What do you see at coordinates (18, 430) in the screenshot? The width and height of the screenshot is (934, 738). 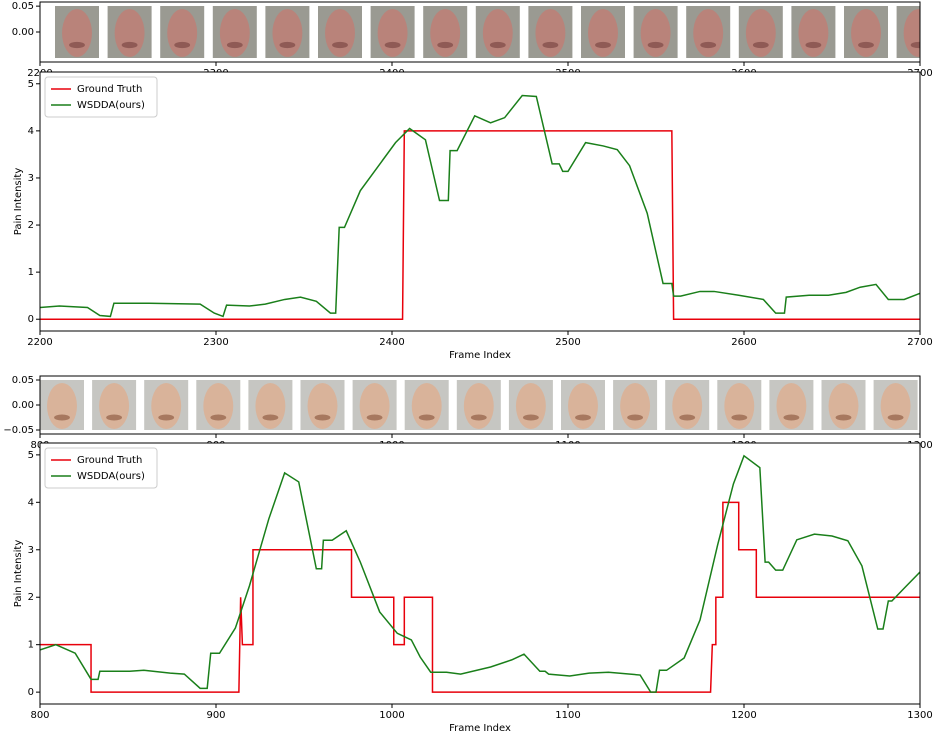 I see `y-tick-label: −0.05` at bounding box center [18, 430].